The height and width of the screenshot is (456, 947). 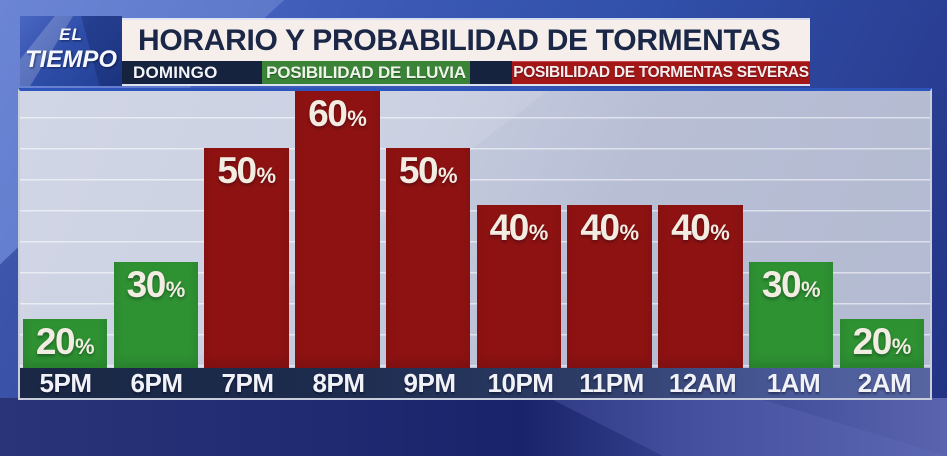 What do you see at coordinates (71, 34) in the screenshot?
I see `logo-line-el: EL` at bounding box center [71, 34].